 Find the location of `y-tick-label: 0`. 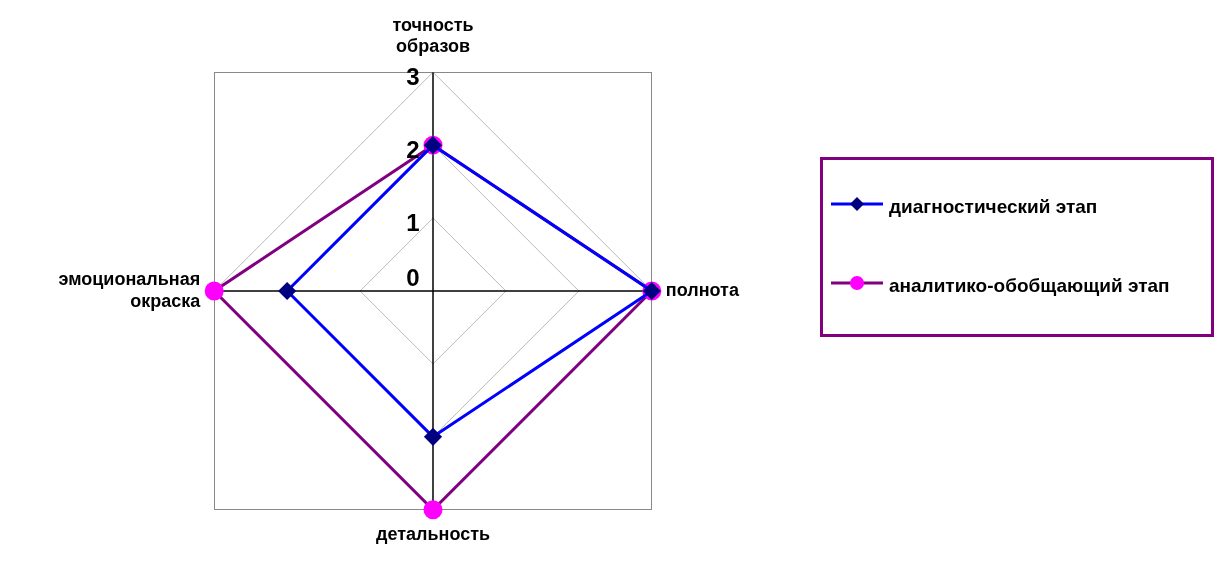

y-tick-label: 0 is located at coordinates (413, 277).